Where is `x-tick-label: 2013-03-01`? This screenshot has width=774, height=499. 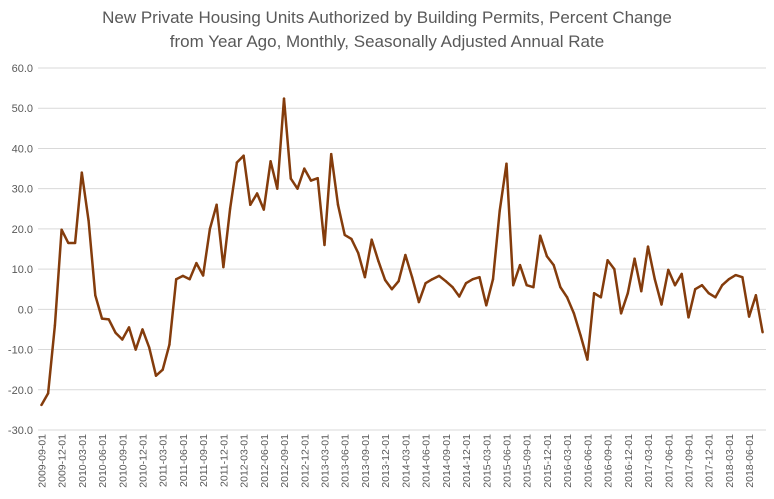
x-tick-label: 2013-03-01 is located at coordinates (325, 461).